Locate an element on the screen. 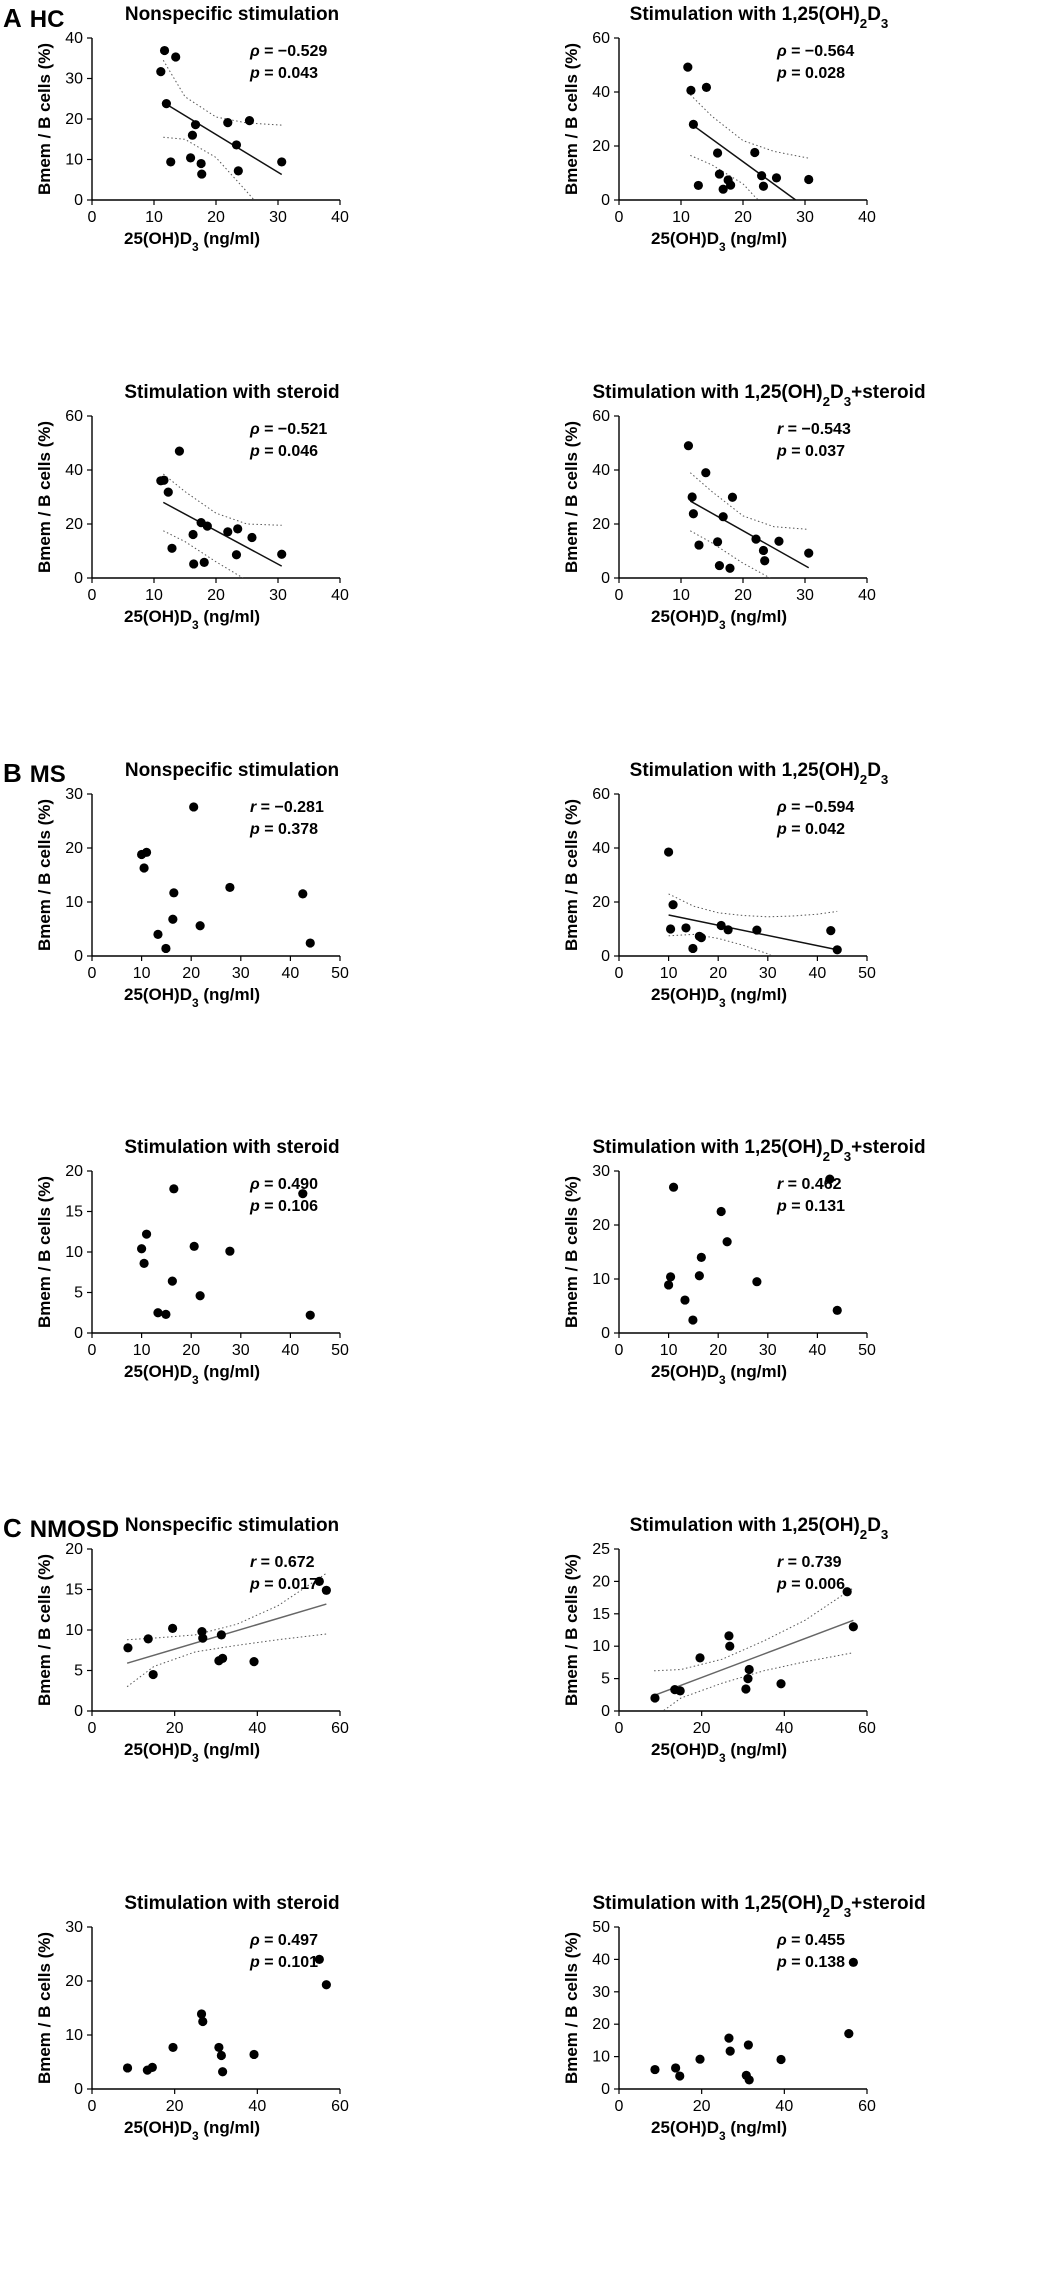 The image size is (1054, 2278). stat-coefficient: r = 0.739 is located at coordinates (809, 1562).